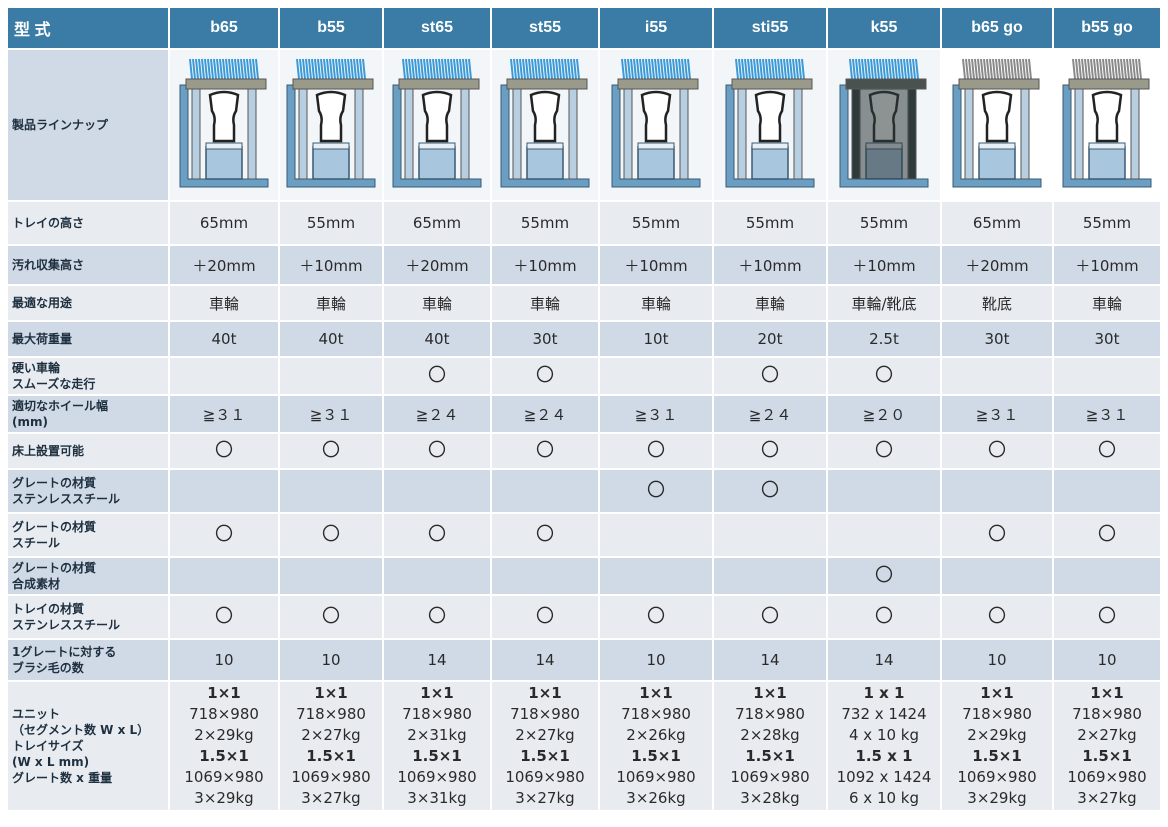  I want to click on spec-label-1: 汚れ収集高さ, so click(88, 265).